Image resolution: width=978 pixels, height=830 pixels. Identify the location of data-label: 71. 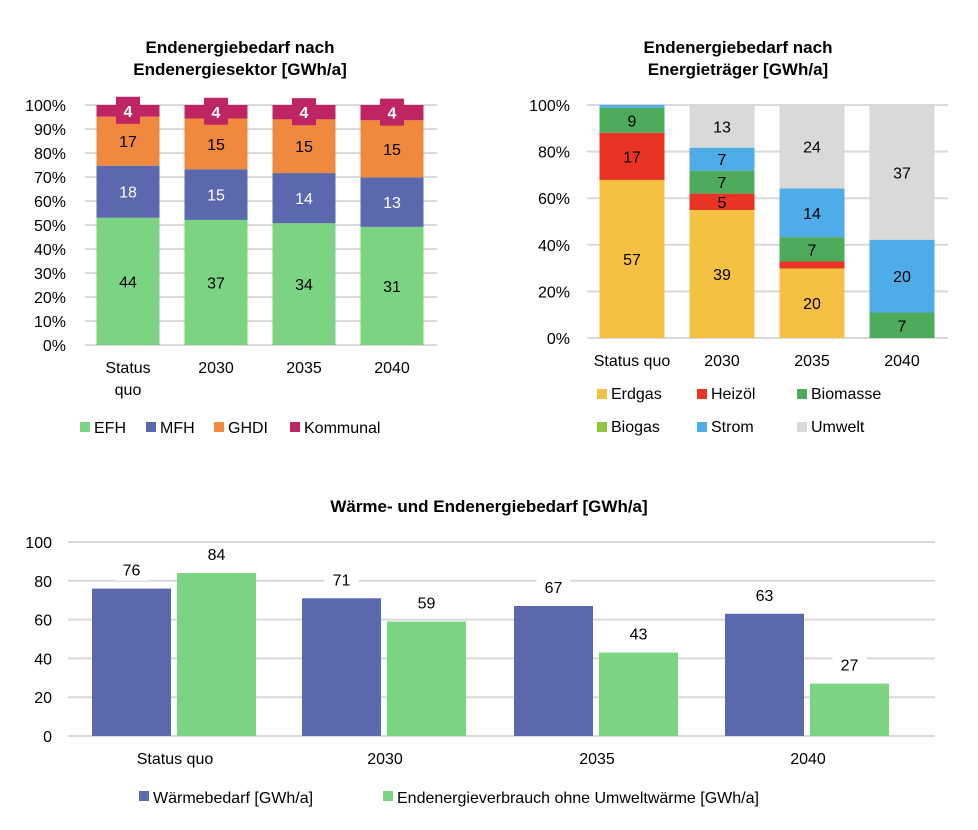
(342, 580).